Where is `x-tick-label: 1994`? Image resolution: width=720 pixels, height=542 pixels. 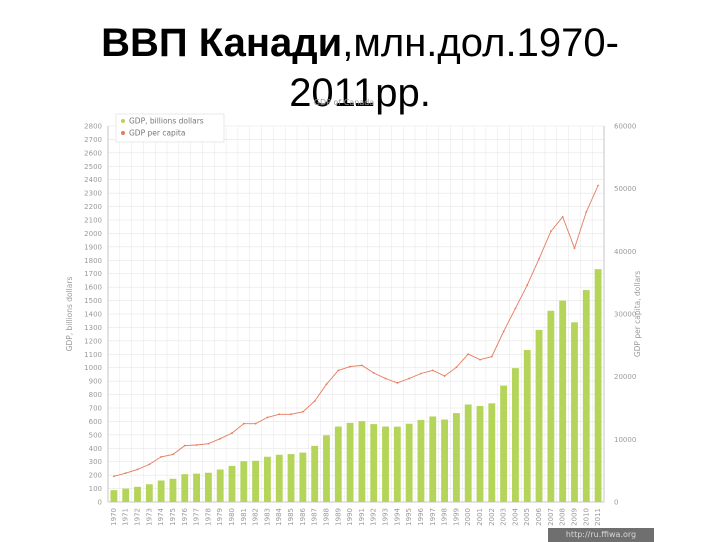
x-tick-label: 1994 is located at coordinates (397, 516).